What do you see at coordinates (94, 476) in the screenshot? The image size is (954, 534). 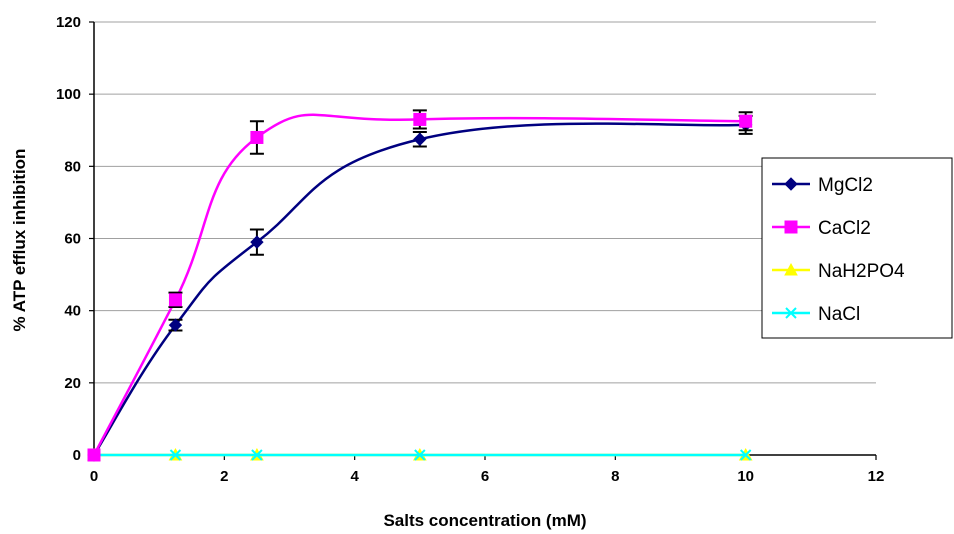 I see `x-tick-label: 0` at bounding box center [94, 476].